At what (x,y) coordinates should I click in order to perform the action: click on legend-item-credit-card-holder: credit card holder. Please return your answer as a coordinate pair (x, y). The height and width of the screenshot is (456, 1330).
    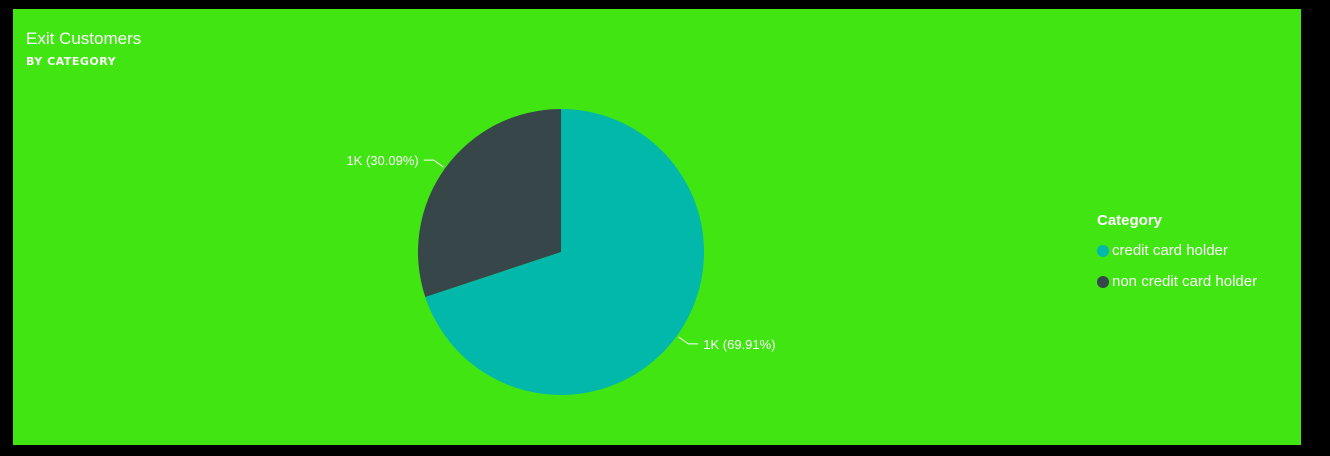
    Looking at the image, I should click on (1177, 250).